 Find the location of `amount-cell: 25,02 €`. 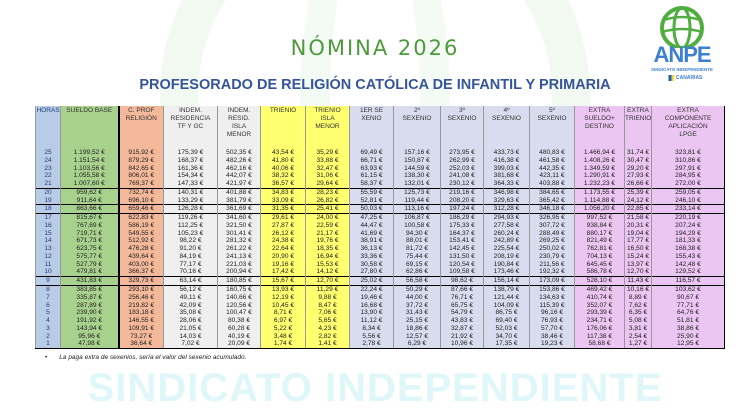

amount-cell: 25,02 € is located at coordinates (371, 281).